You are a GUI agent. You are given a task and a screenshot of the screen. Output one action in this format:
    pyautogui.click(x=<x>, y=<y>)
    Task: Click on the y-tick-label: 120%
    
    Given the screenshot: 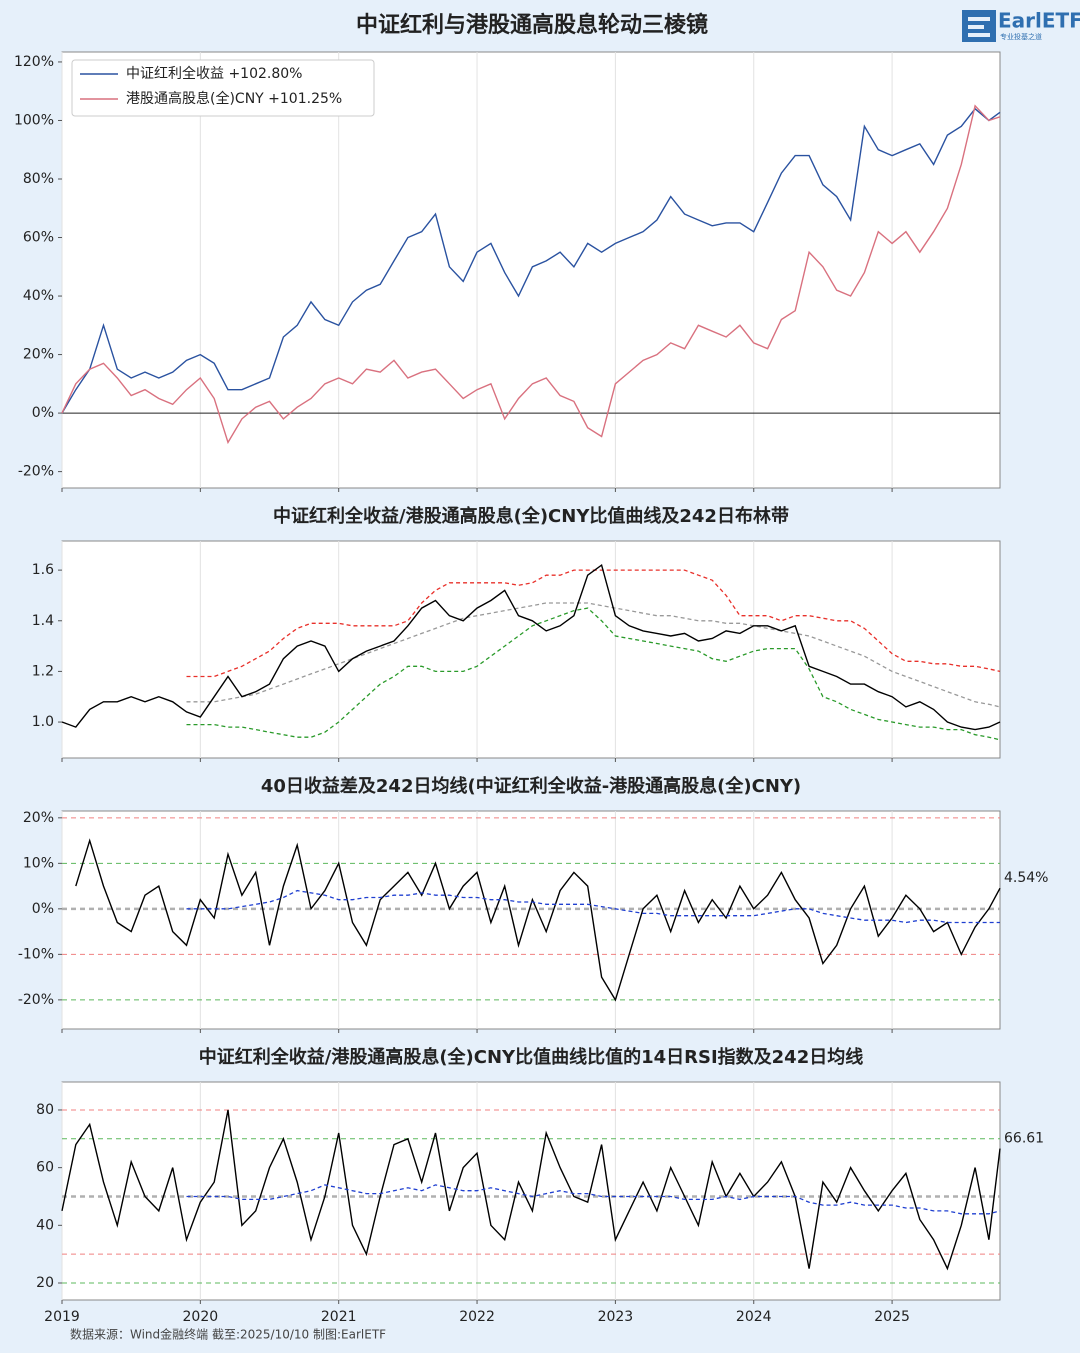 What is the action you would take?
    pyautogui.click(x=34, y=62)
    